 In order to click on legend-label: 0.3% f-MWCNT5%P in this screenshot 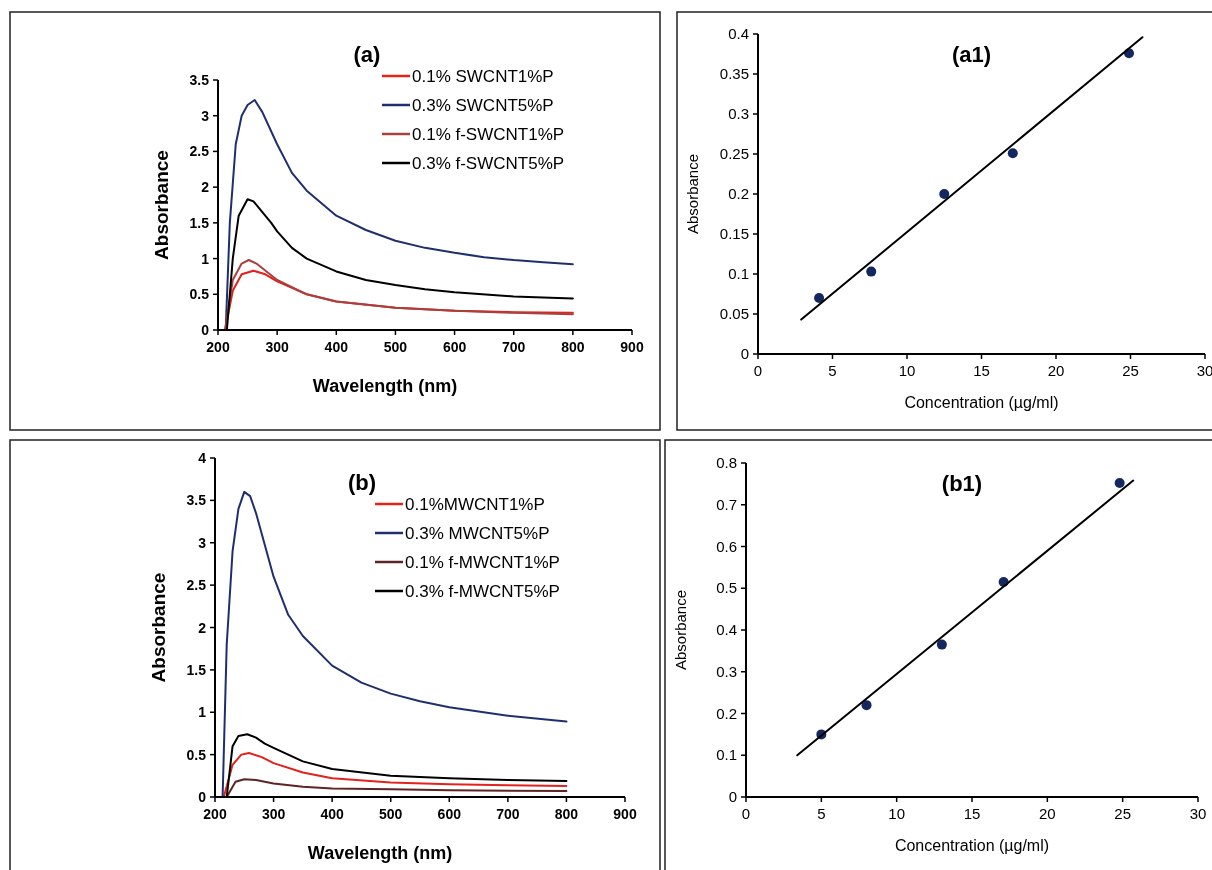, I will do `click(482, 591)`.